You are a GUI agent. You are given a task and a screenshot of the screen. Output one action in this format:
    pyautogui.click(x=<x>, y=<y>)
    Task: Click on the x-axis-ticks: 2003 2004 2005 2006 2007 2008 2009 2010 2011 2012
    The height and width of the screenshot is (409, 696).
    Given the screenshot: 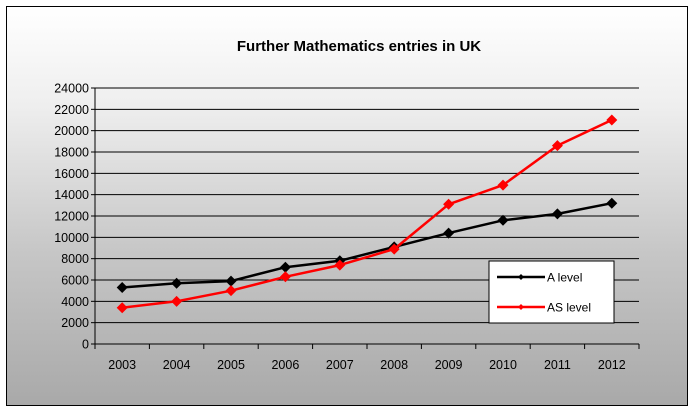 What is the action you would take?
    pyautogui.click(x=367, y=358)
    